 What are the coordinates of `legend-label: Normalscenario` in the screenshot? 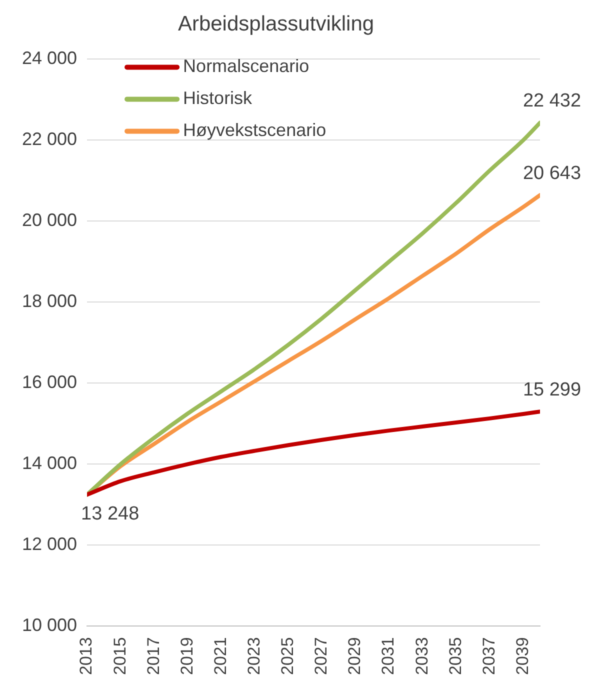 It's located at (246, 66).